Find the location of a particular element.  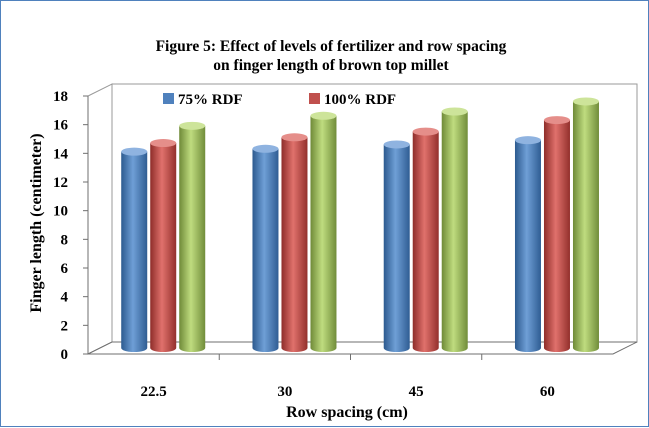

y-tick-label: 14 is located at coordinates (61, 154).